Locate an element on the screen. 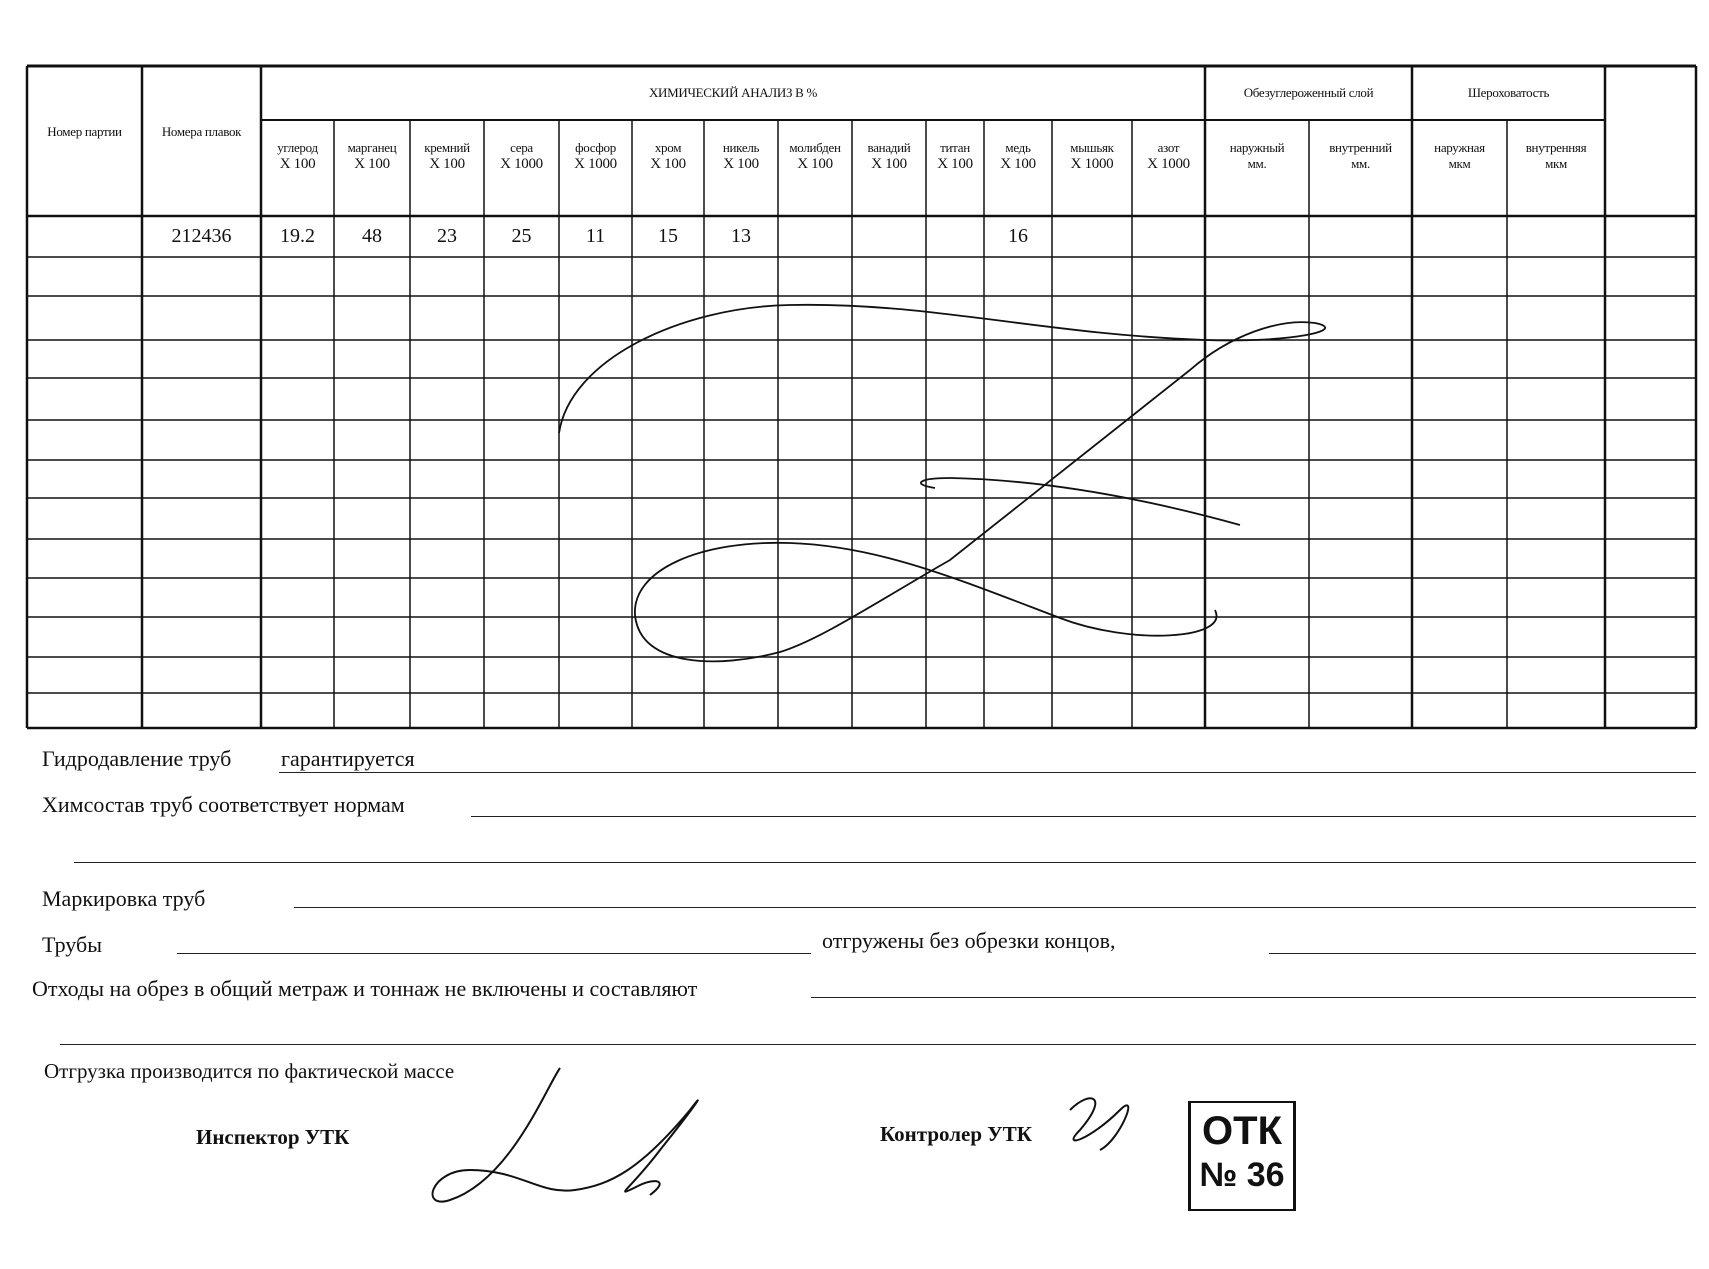 This screenshot has height=1269, width=1709. header-chem-8-text: X 100 is located at coordinates (889, 164).